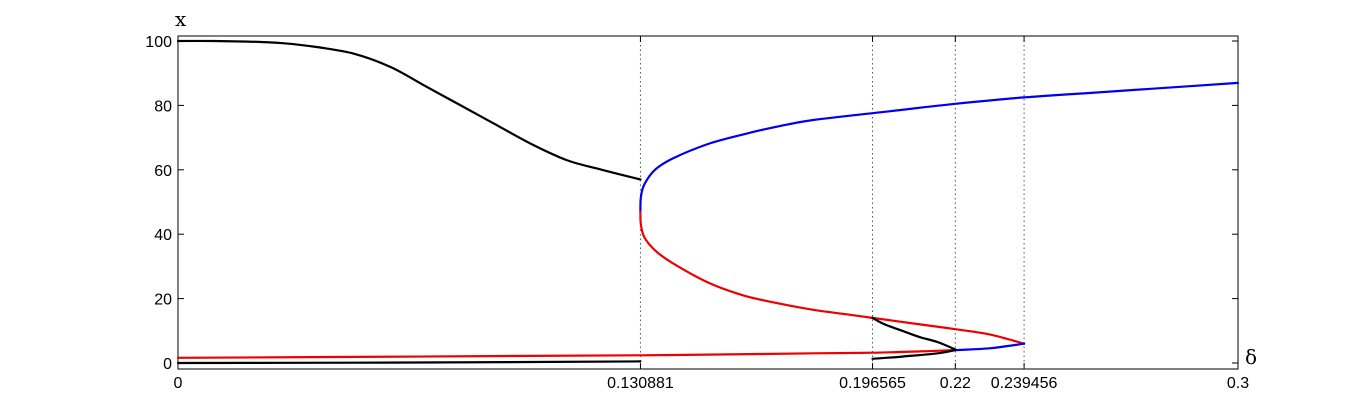 This screenshot has height=412, width=1367. What do you see at coordinates (163, 300) in the screenshot?
I see `y-tick-label: 20` at bounding box center [163, 300].